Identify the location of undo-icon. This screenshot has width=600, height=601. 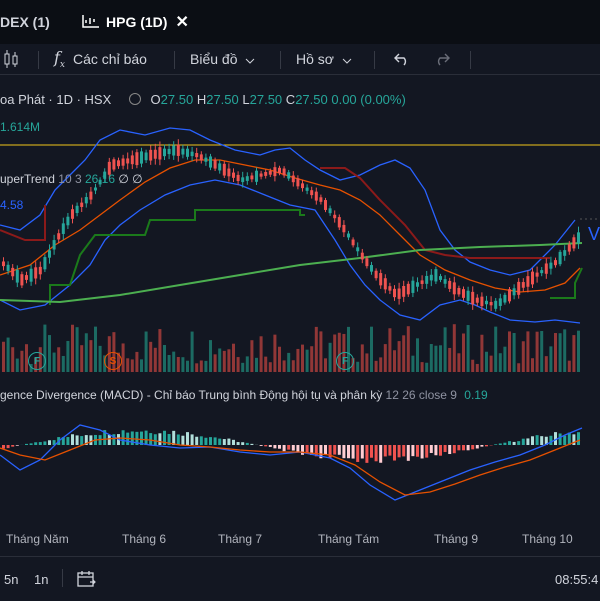
(402, 59).